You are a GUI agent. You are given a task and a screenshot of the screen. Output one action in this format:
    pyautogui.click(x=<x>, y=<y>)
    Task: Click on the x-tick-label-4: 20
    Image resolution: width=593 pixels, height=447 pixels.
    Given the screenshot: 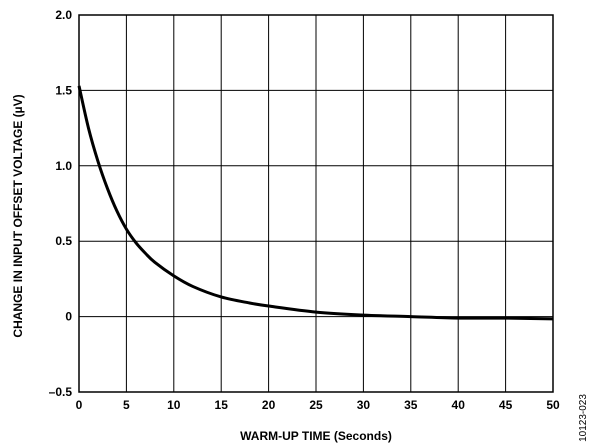 What is the action you would take?
    pyautogui.click(x=269, y=405)
    